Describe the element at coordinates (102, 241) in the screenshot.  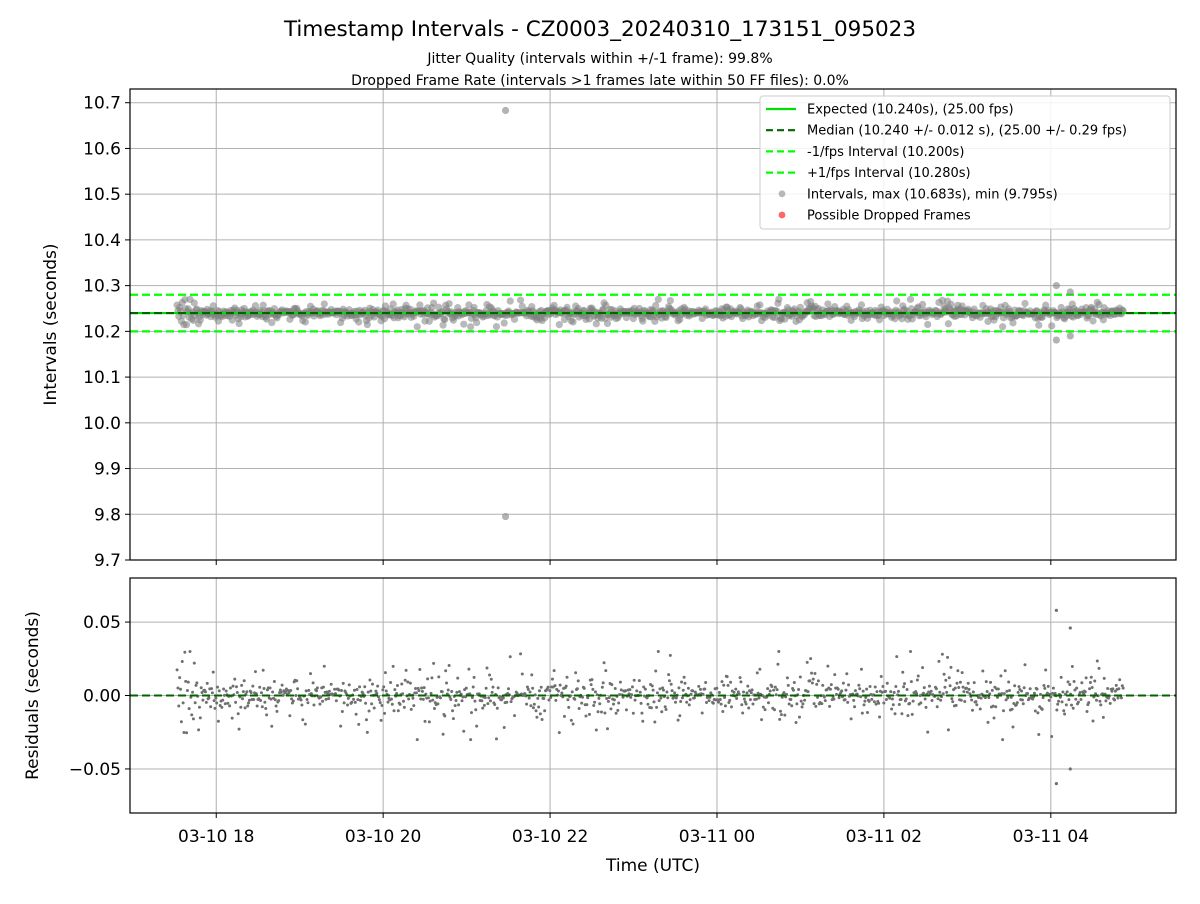
I see `y-tick-label: 10.4` at that location.